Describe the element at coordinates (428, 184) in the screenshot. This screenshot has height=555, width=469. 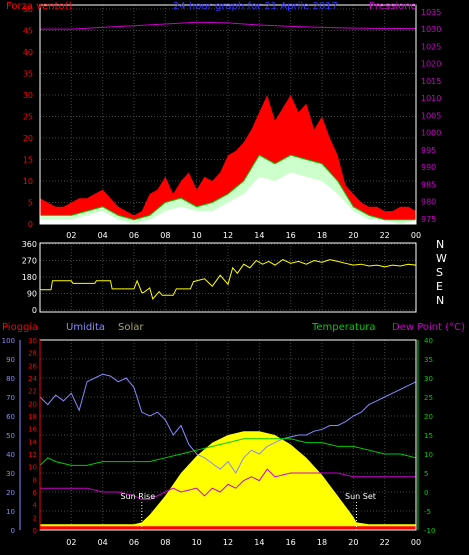
I see `pressure-tick-label: 985` at that location.